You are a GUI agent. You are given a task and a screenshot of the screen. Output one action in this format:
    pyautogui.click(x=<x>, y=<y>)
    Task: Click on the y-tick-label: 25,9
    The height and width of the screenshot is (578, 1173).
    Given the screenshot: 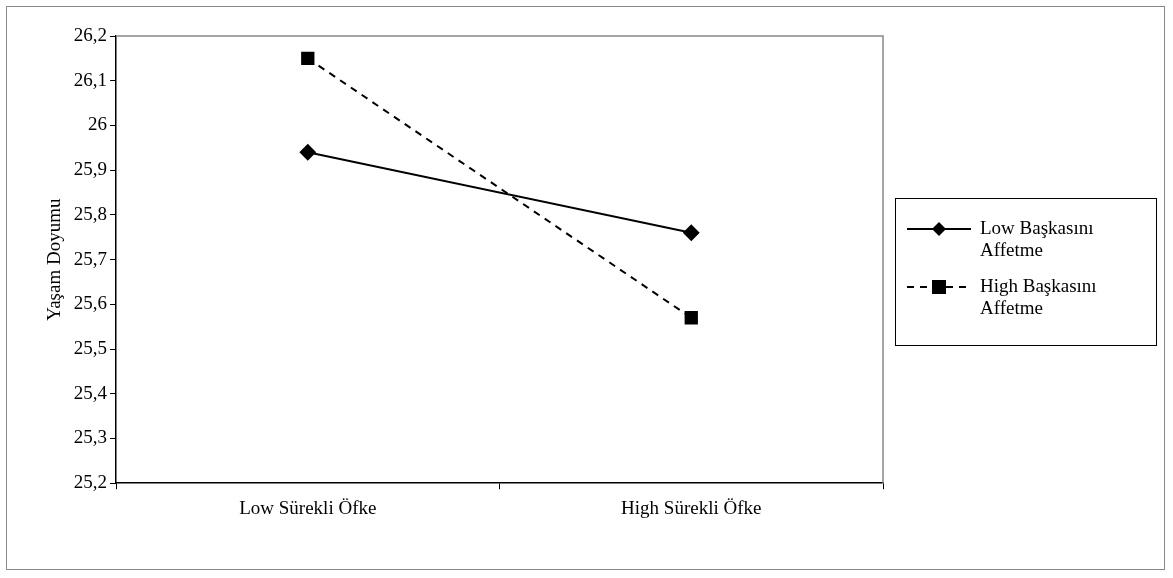 What is the action you would take?
    pyautogui.click(x=90, y=169)
    